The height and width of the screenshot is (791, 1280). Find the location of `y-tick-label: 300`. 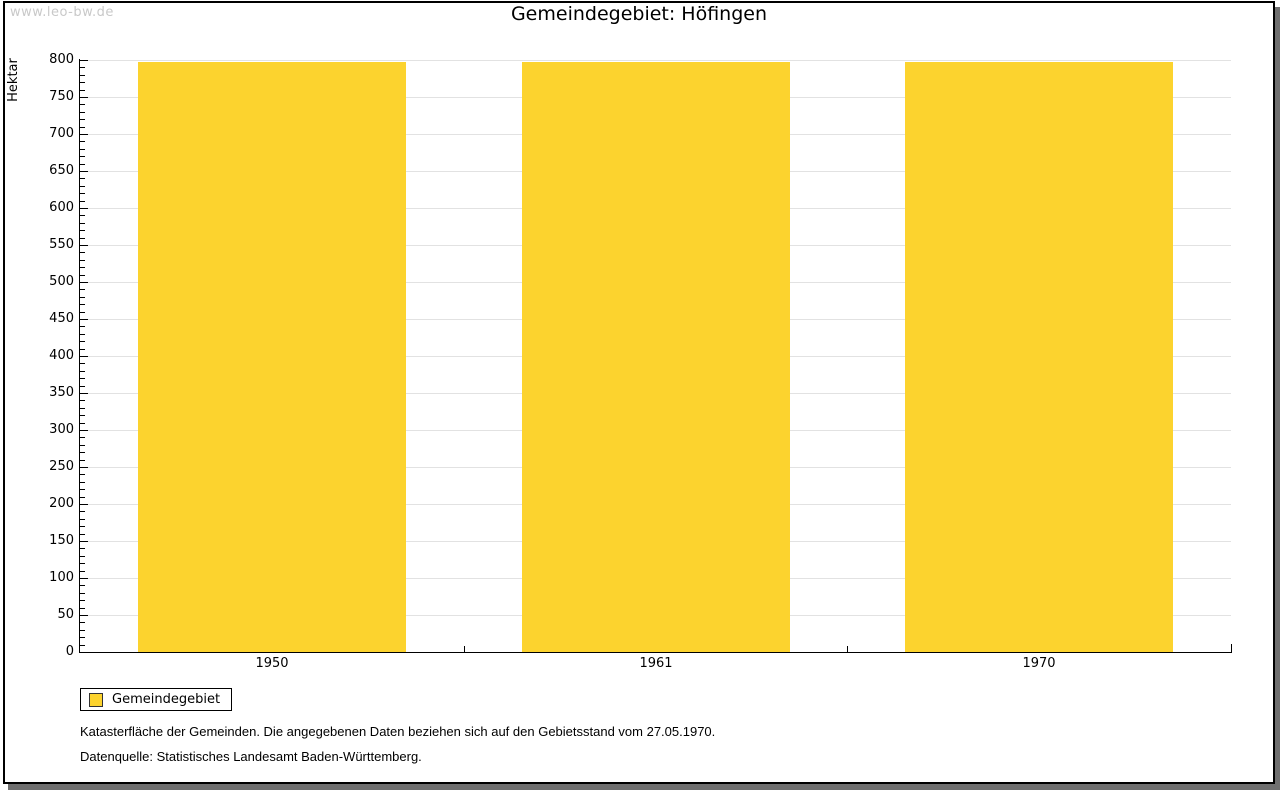

y-tick-label: 300 is located at coordinates (61, 429).